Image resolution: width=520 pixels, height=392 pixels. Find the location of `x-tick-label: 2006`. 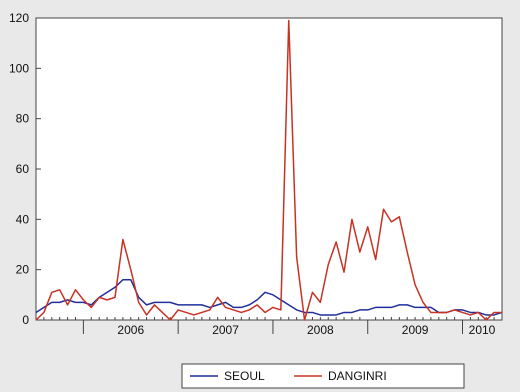

x-tick-label: 2006 is located at coordinates (130, 330).